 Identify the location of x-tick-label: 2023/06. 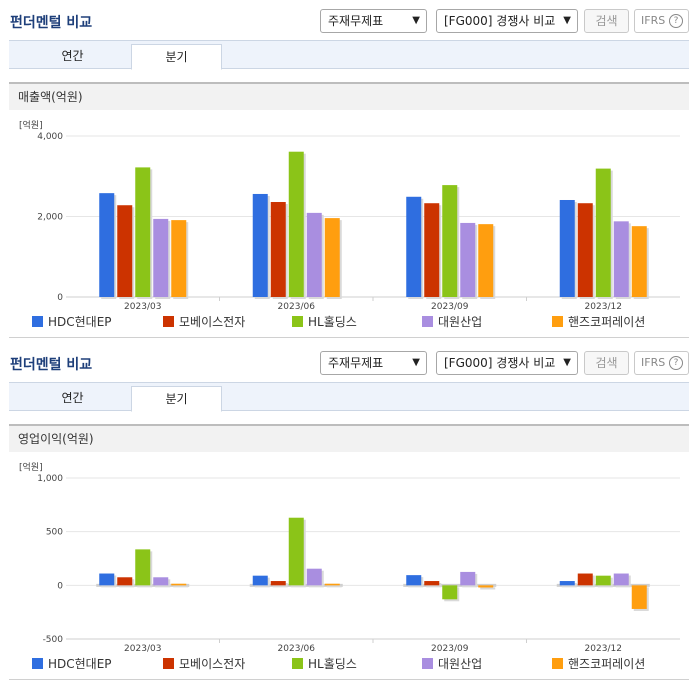
(297, 307).